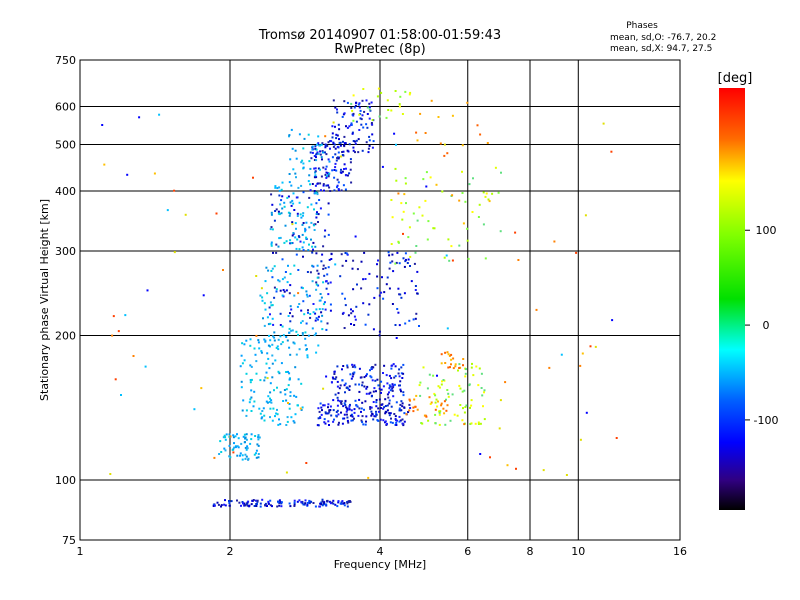 This screenshot has height=600, width=800. What do you see at coordinates (732, 299) in the screenshot?
I see `colorbar` at bounding box center [732, 299].